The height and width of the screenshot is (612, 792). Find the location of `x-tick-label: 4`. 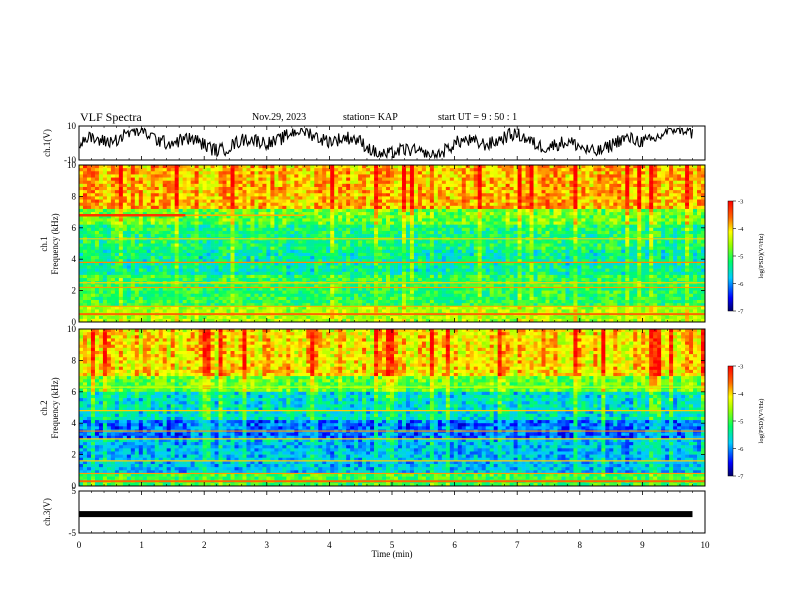

x-tick-label: 4 is located at coordinates (329, 545).